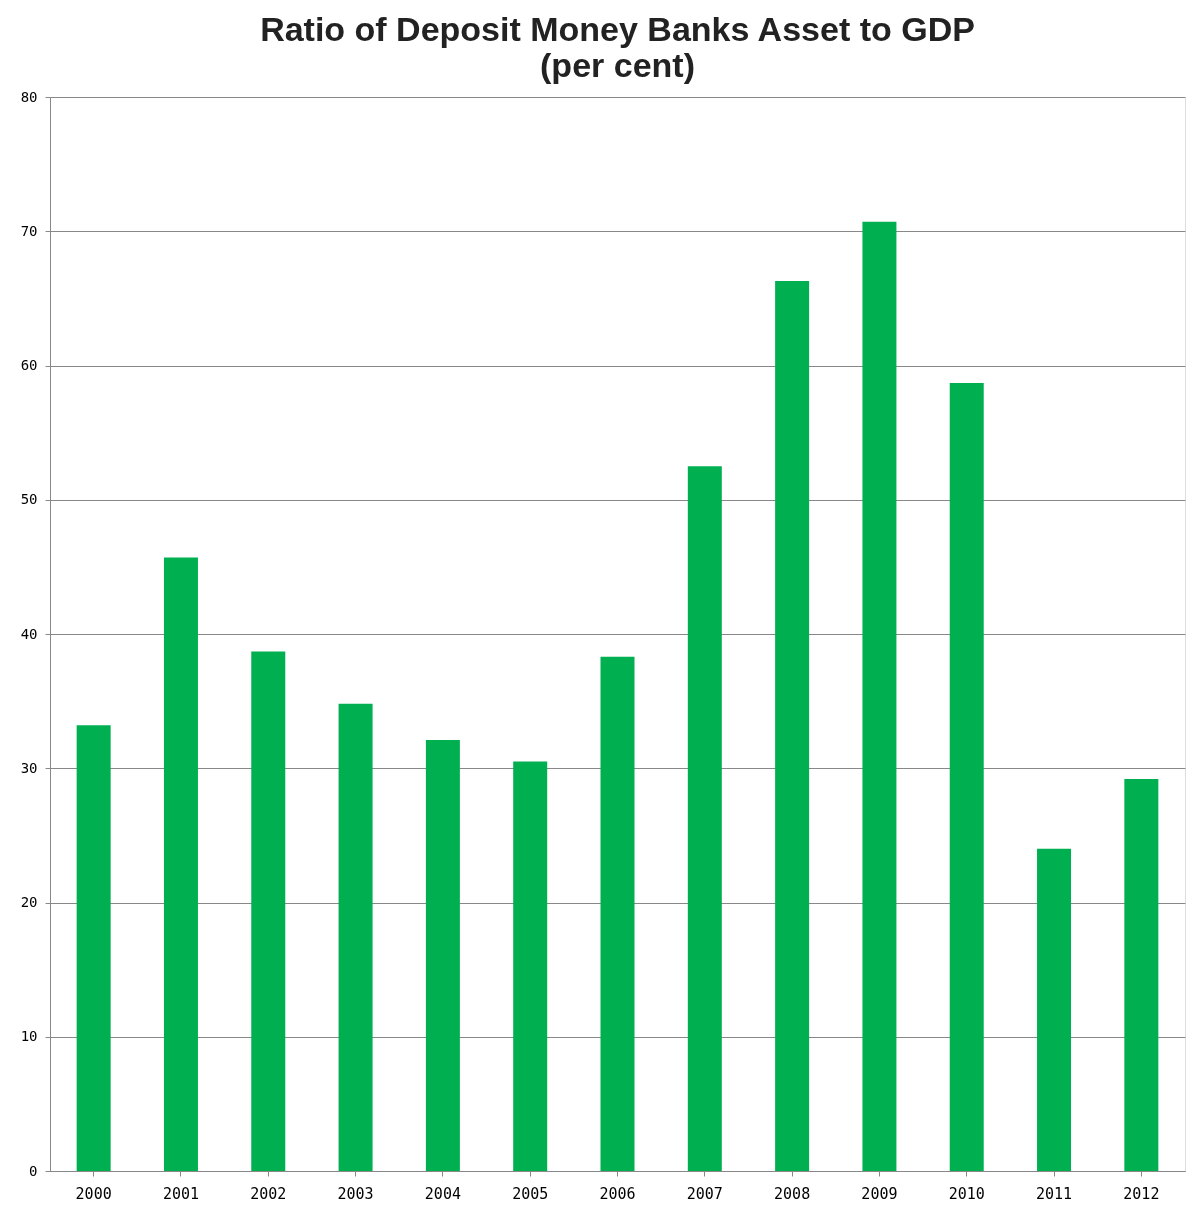 The width and height of the screenshot is (1201, 1215). I want to click on x-tick-label: 2012, so click(1141, 1193).